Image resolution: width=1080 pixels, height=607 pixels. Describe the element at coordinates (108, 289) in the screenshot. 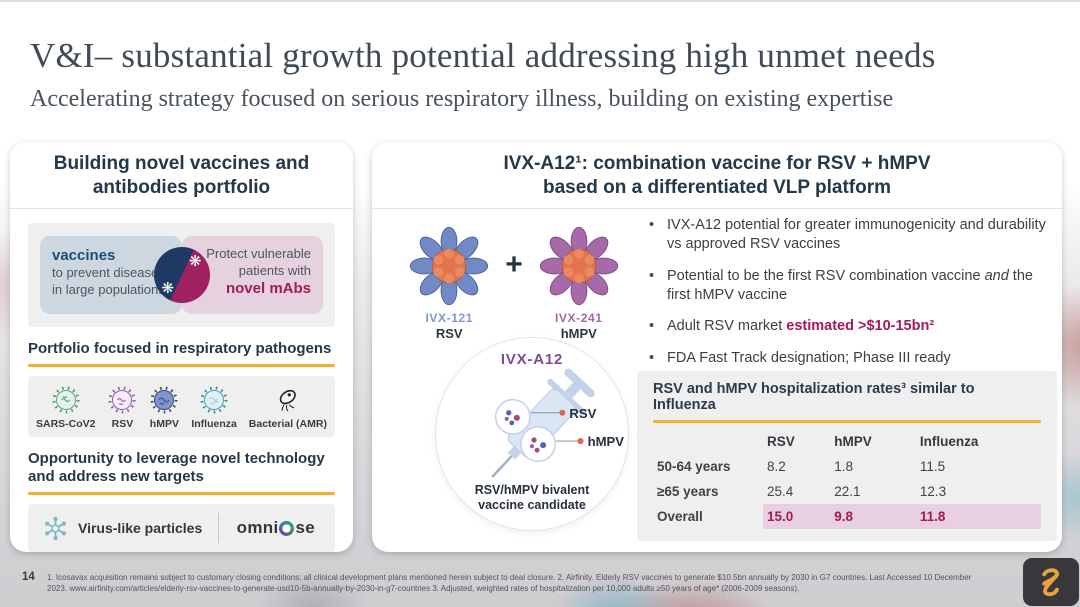

I see `vaccines-desc-line2: in large populations` at that location.